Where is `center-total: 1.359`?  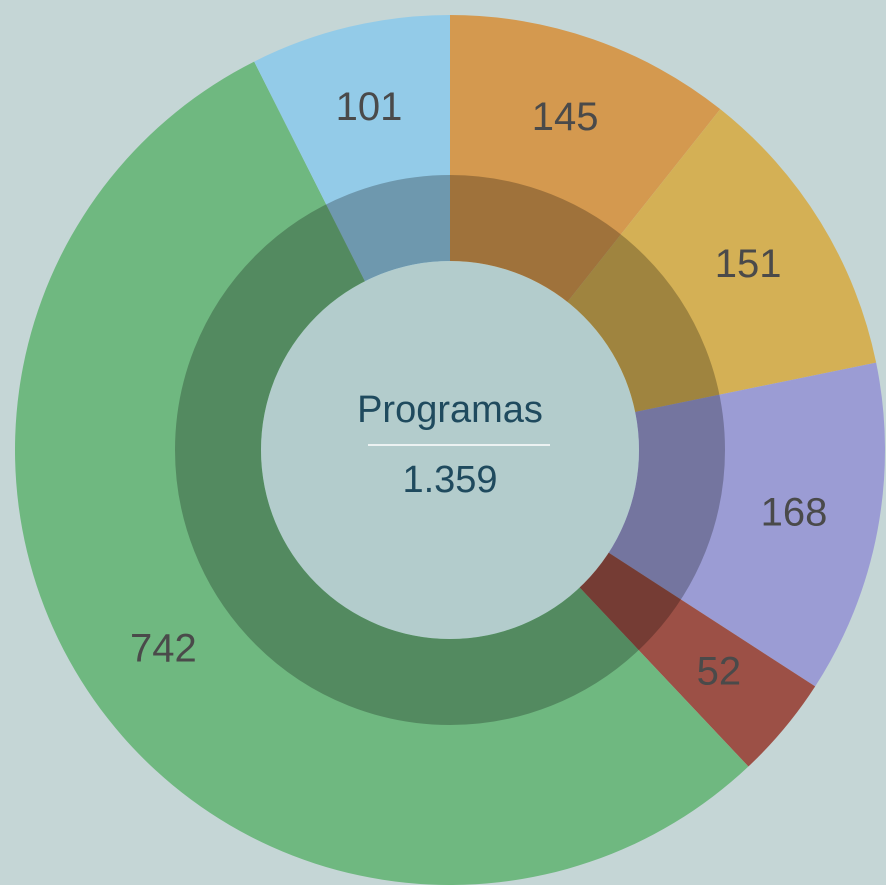 center-total: 1.359 is located at coordinates (449, 480).